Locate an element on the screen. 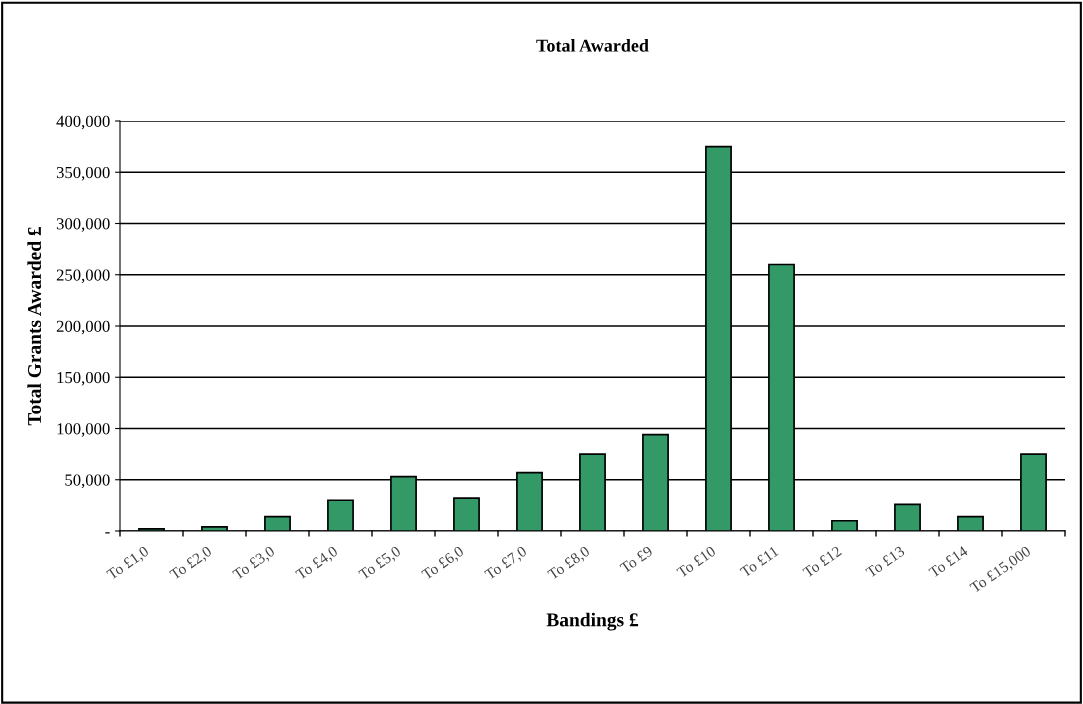 The width and height of the screenshot is (1083, 704). x-tick-label: To £3,0 is located at coordinates (254, 563).